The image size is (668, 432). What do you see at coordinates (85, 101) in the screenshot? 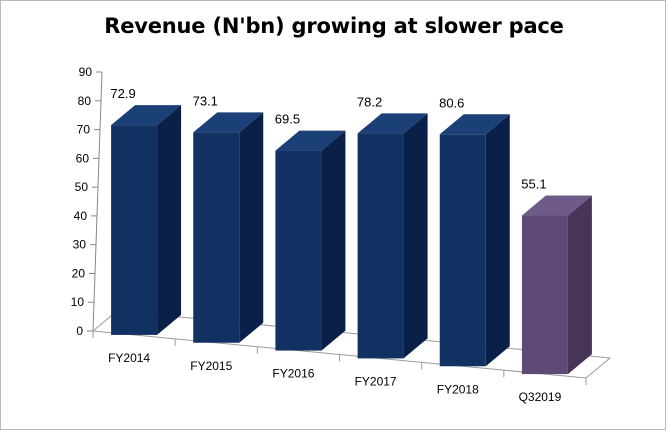
I see `y-axis-tick-label: 80` at bounding box center [85, 101].